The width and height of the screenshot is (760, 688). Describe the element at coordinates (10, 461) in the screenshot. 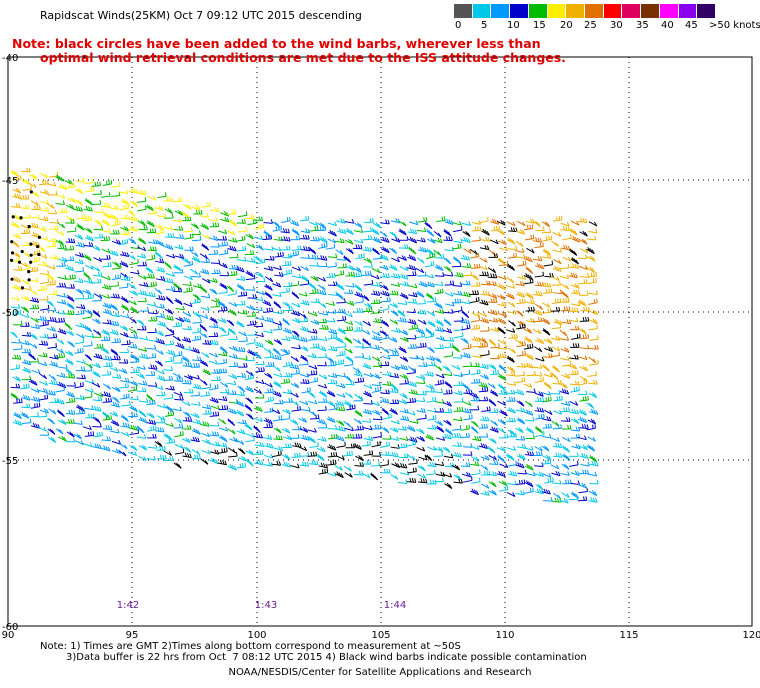

I see `latitude-tick-label: -55` at that location.